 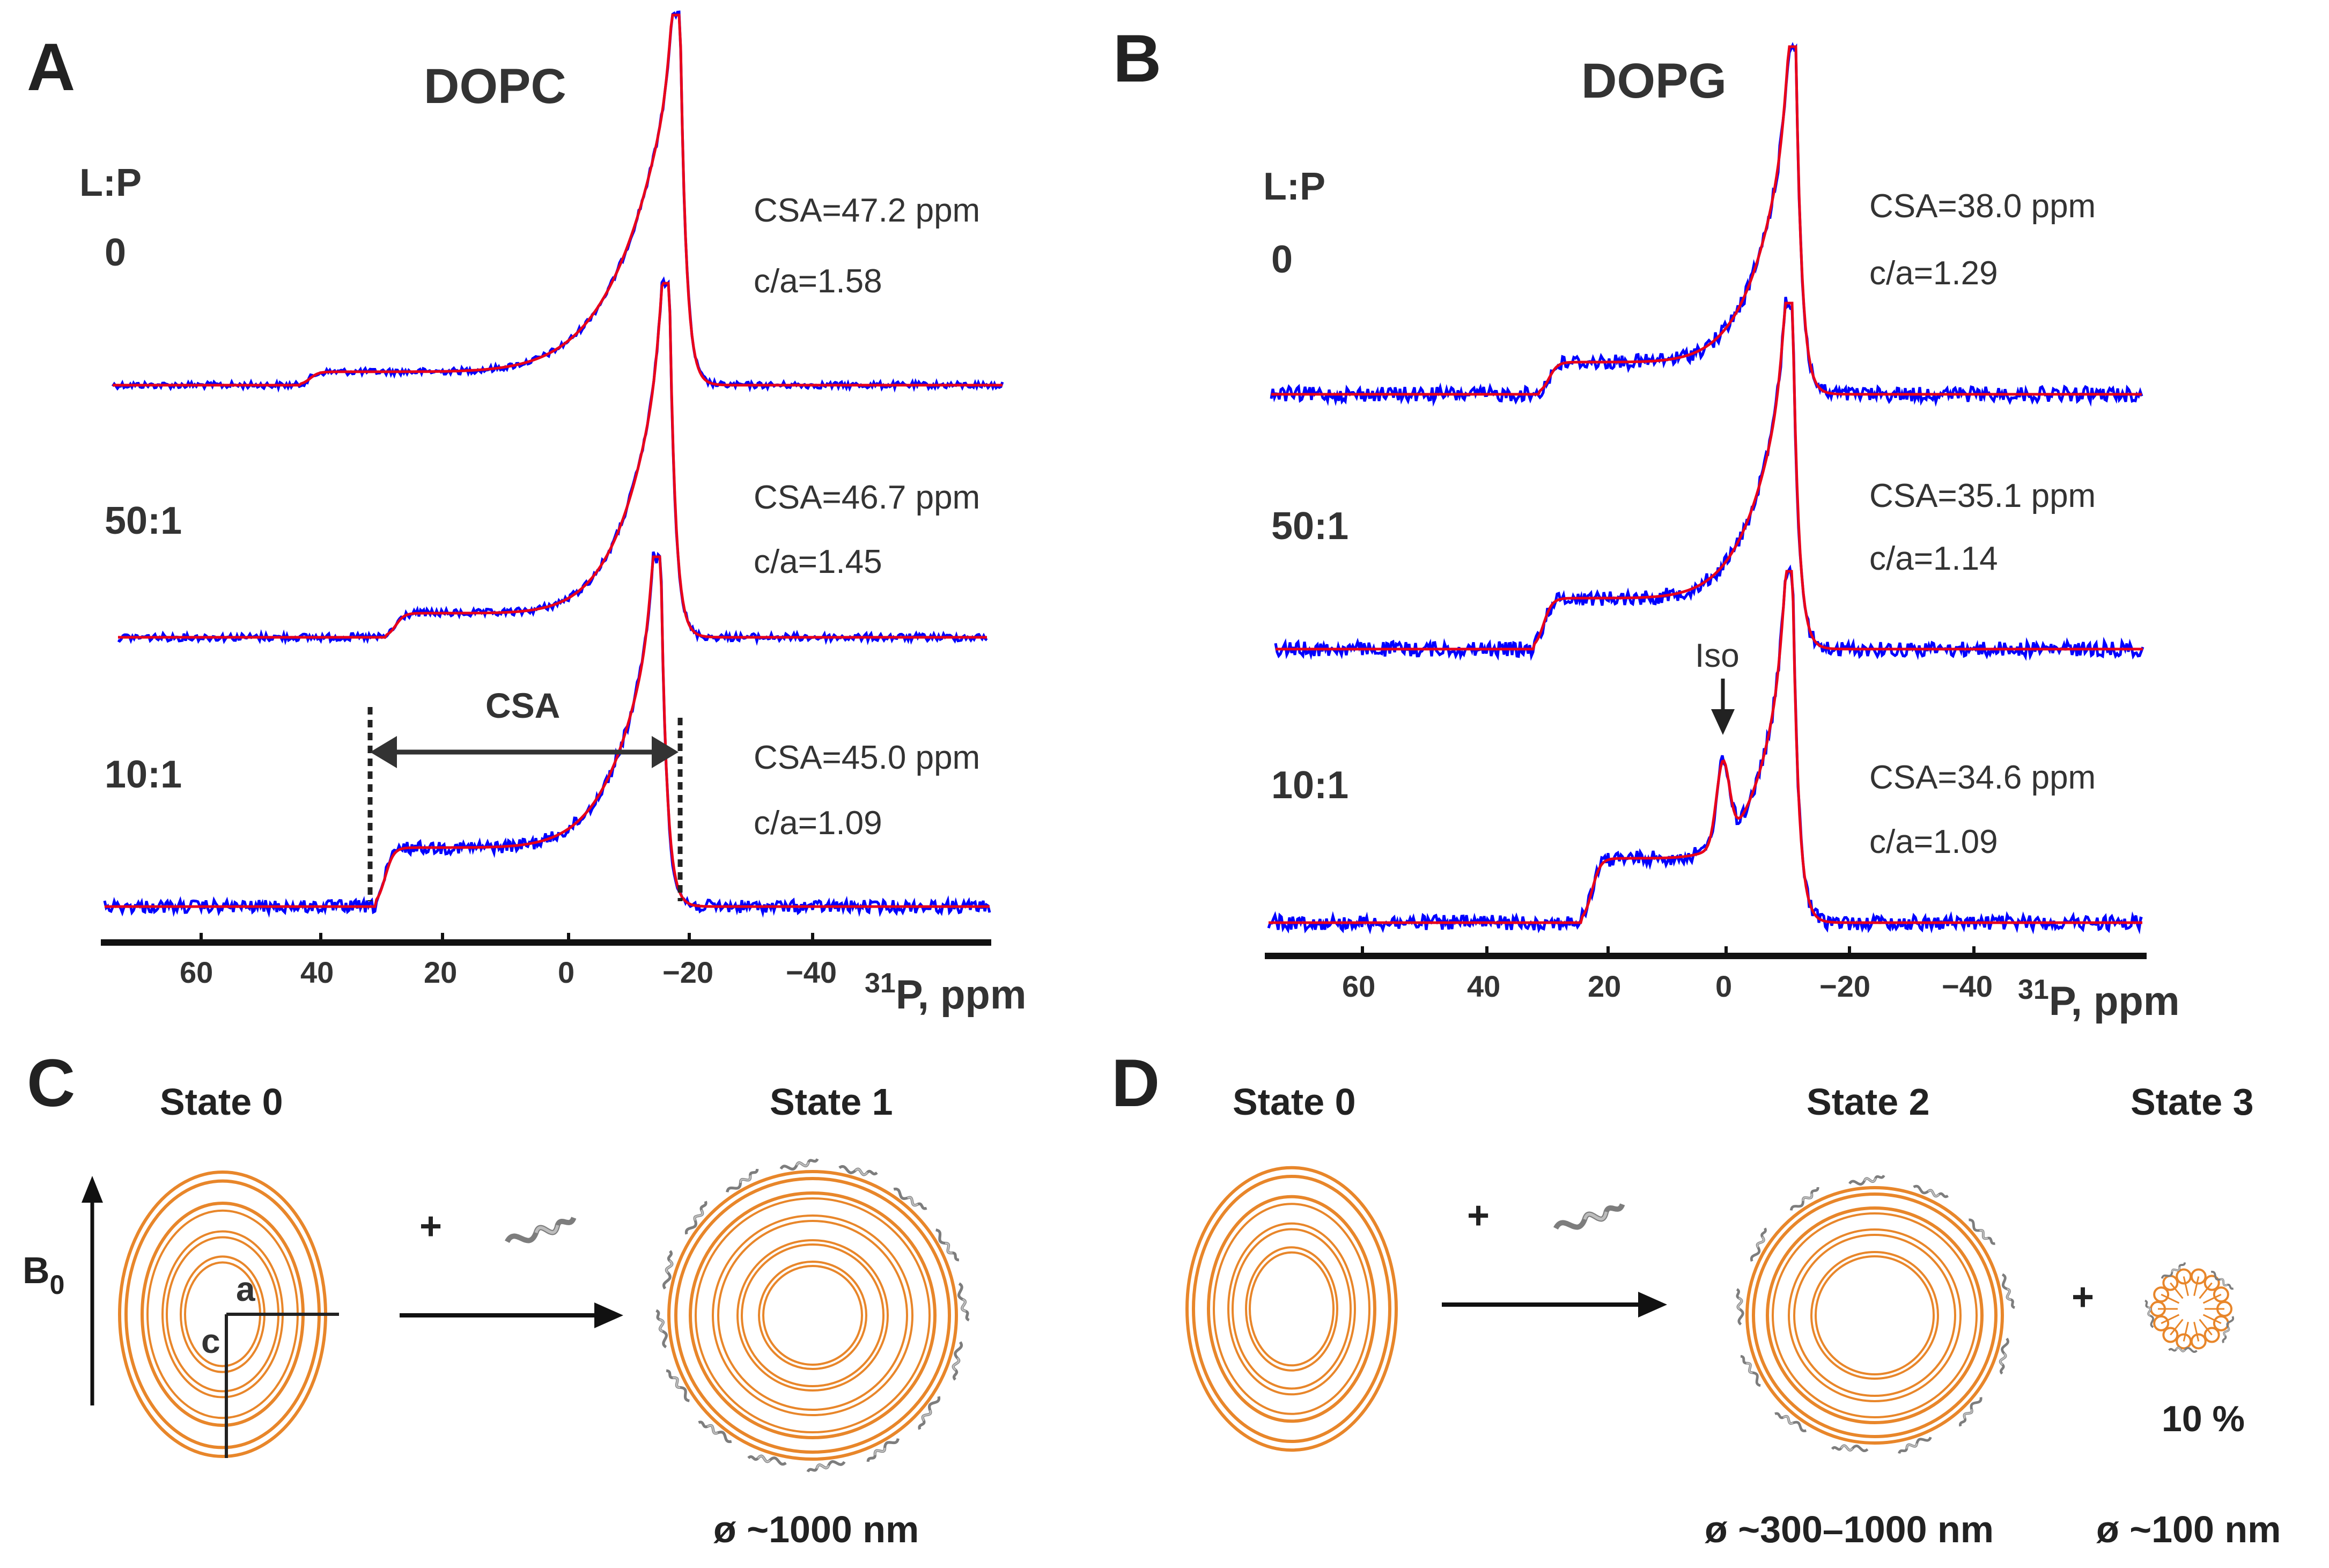 What do you see at coordinates (665, 752) in the screenshot?
I see `csa-arrowhead-right` at bounding box center [665, 752].